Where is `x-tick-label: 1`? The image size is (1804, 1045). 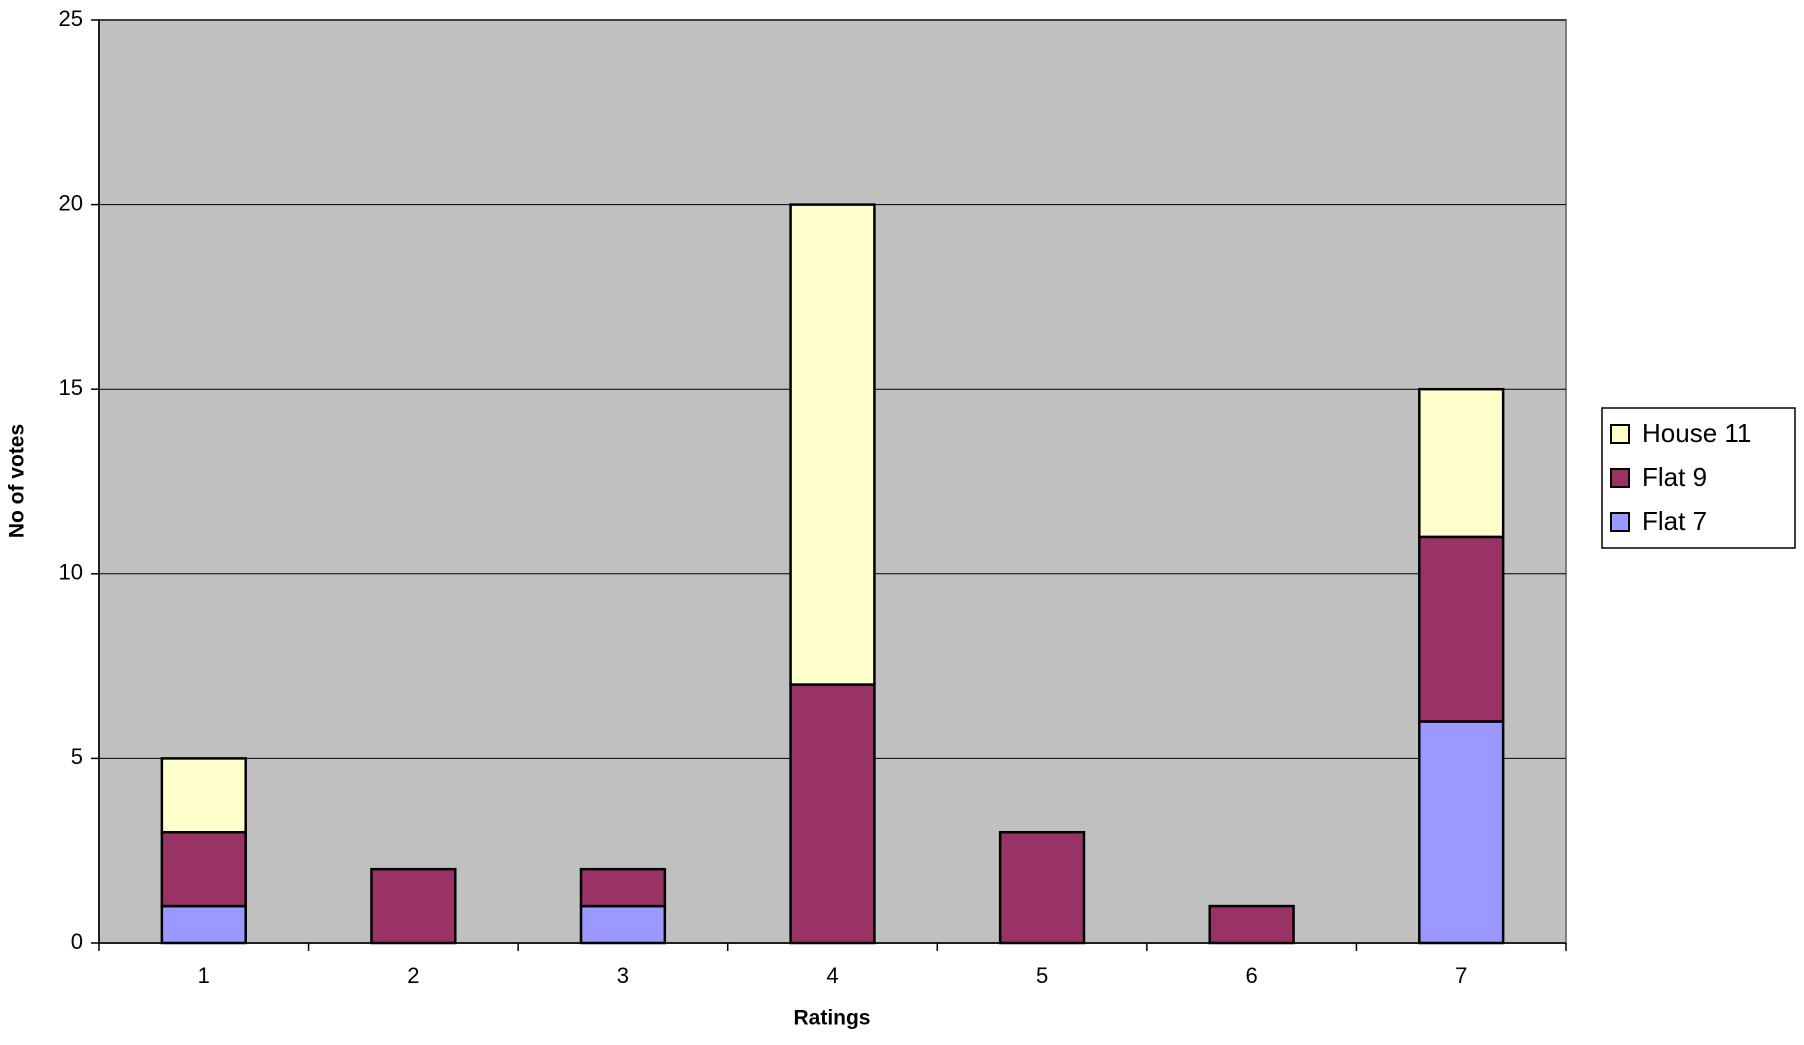 x-tick-label: 1 is located at coordinates (204, 975).